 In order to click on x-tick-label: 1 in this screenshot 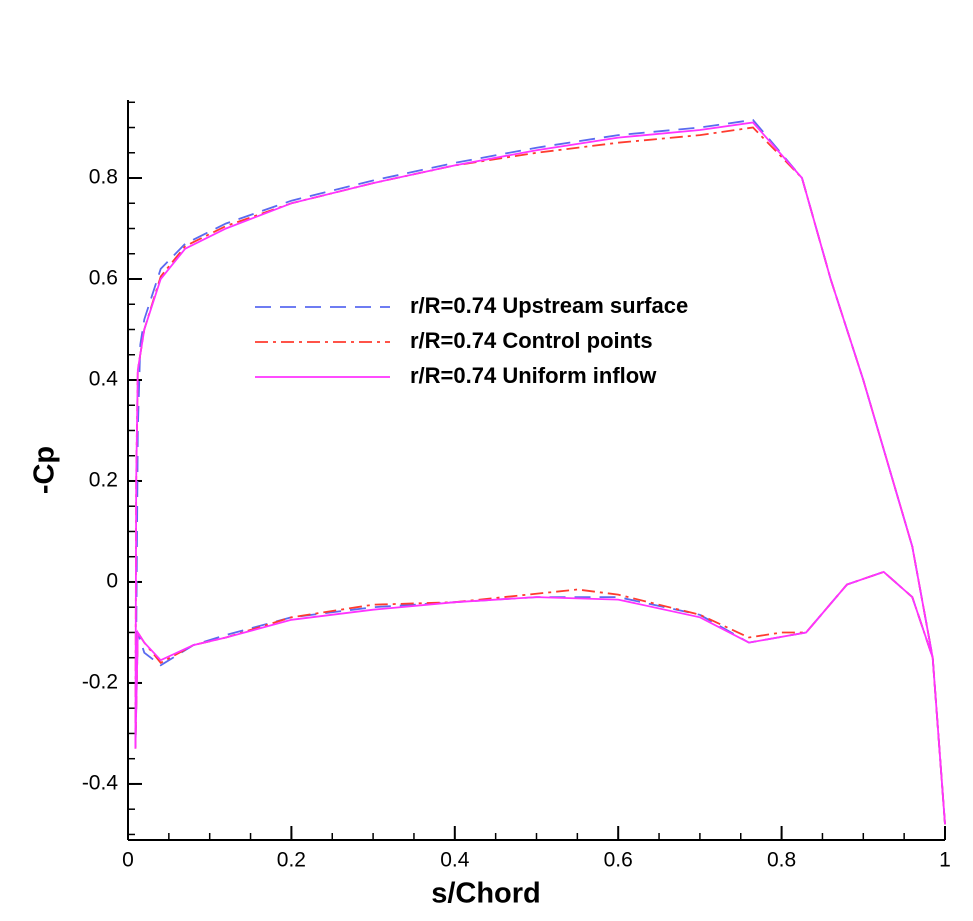, I will do `click(945, 860)`.